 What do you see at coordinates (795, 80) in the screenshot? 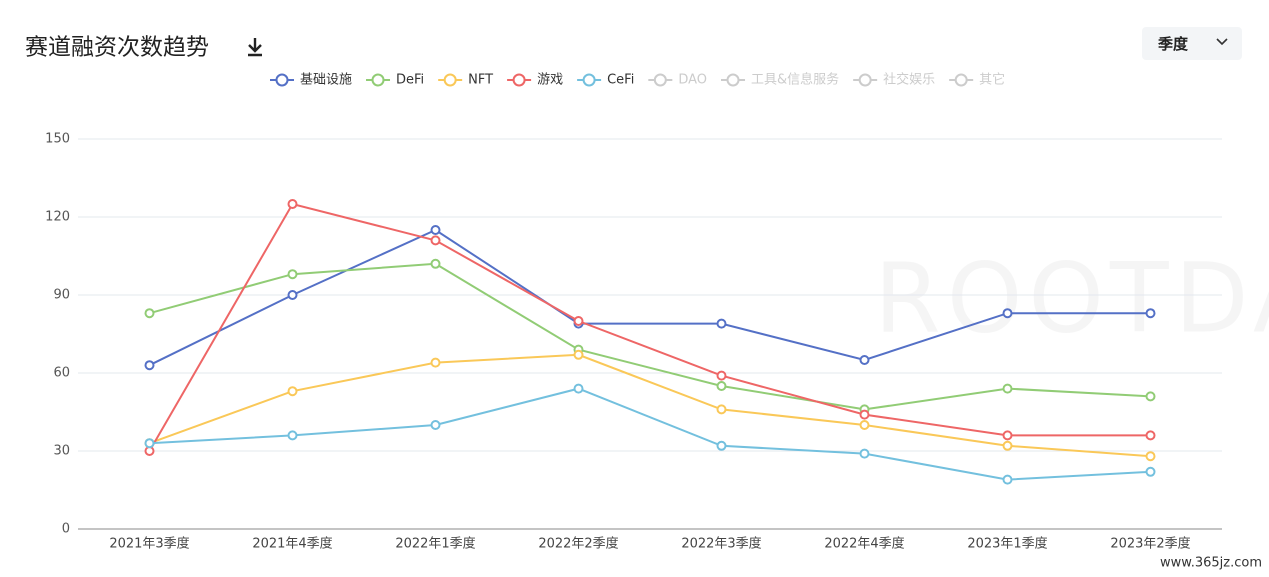
I see `legend-label: 工具&信息服务` at bounding box center [795, 80].